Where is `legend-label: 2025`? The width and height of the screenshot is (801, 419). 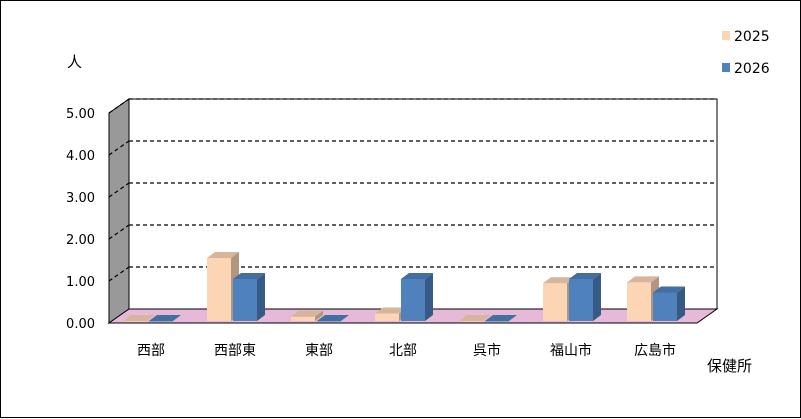
legend-label: 2025 is located at coordinates (752, 37).